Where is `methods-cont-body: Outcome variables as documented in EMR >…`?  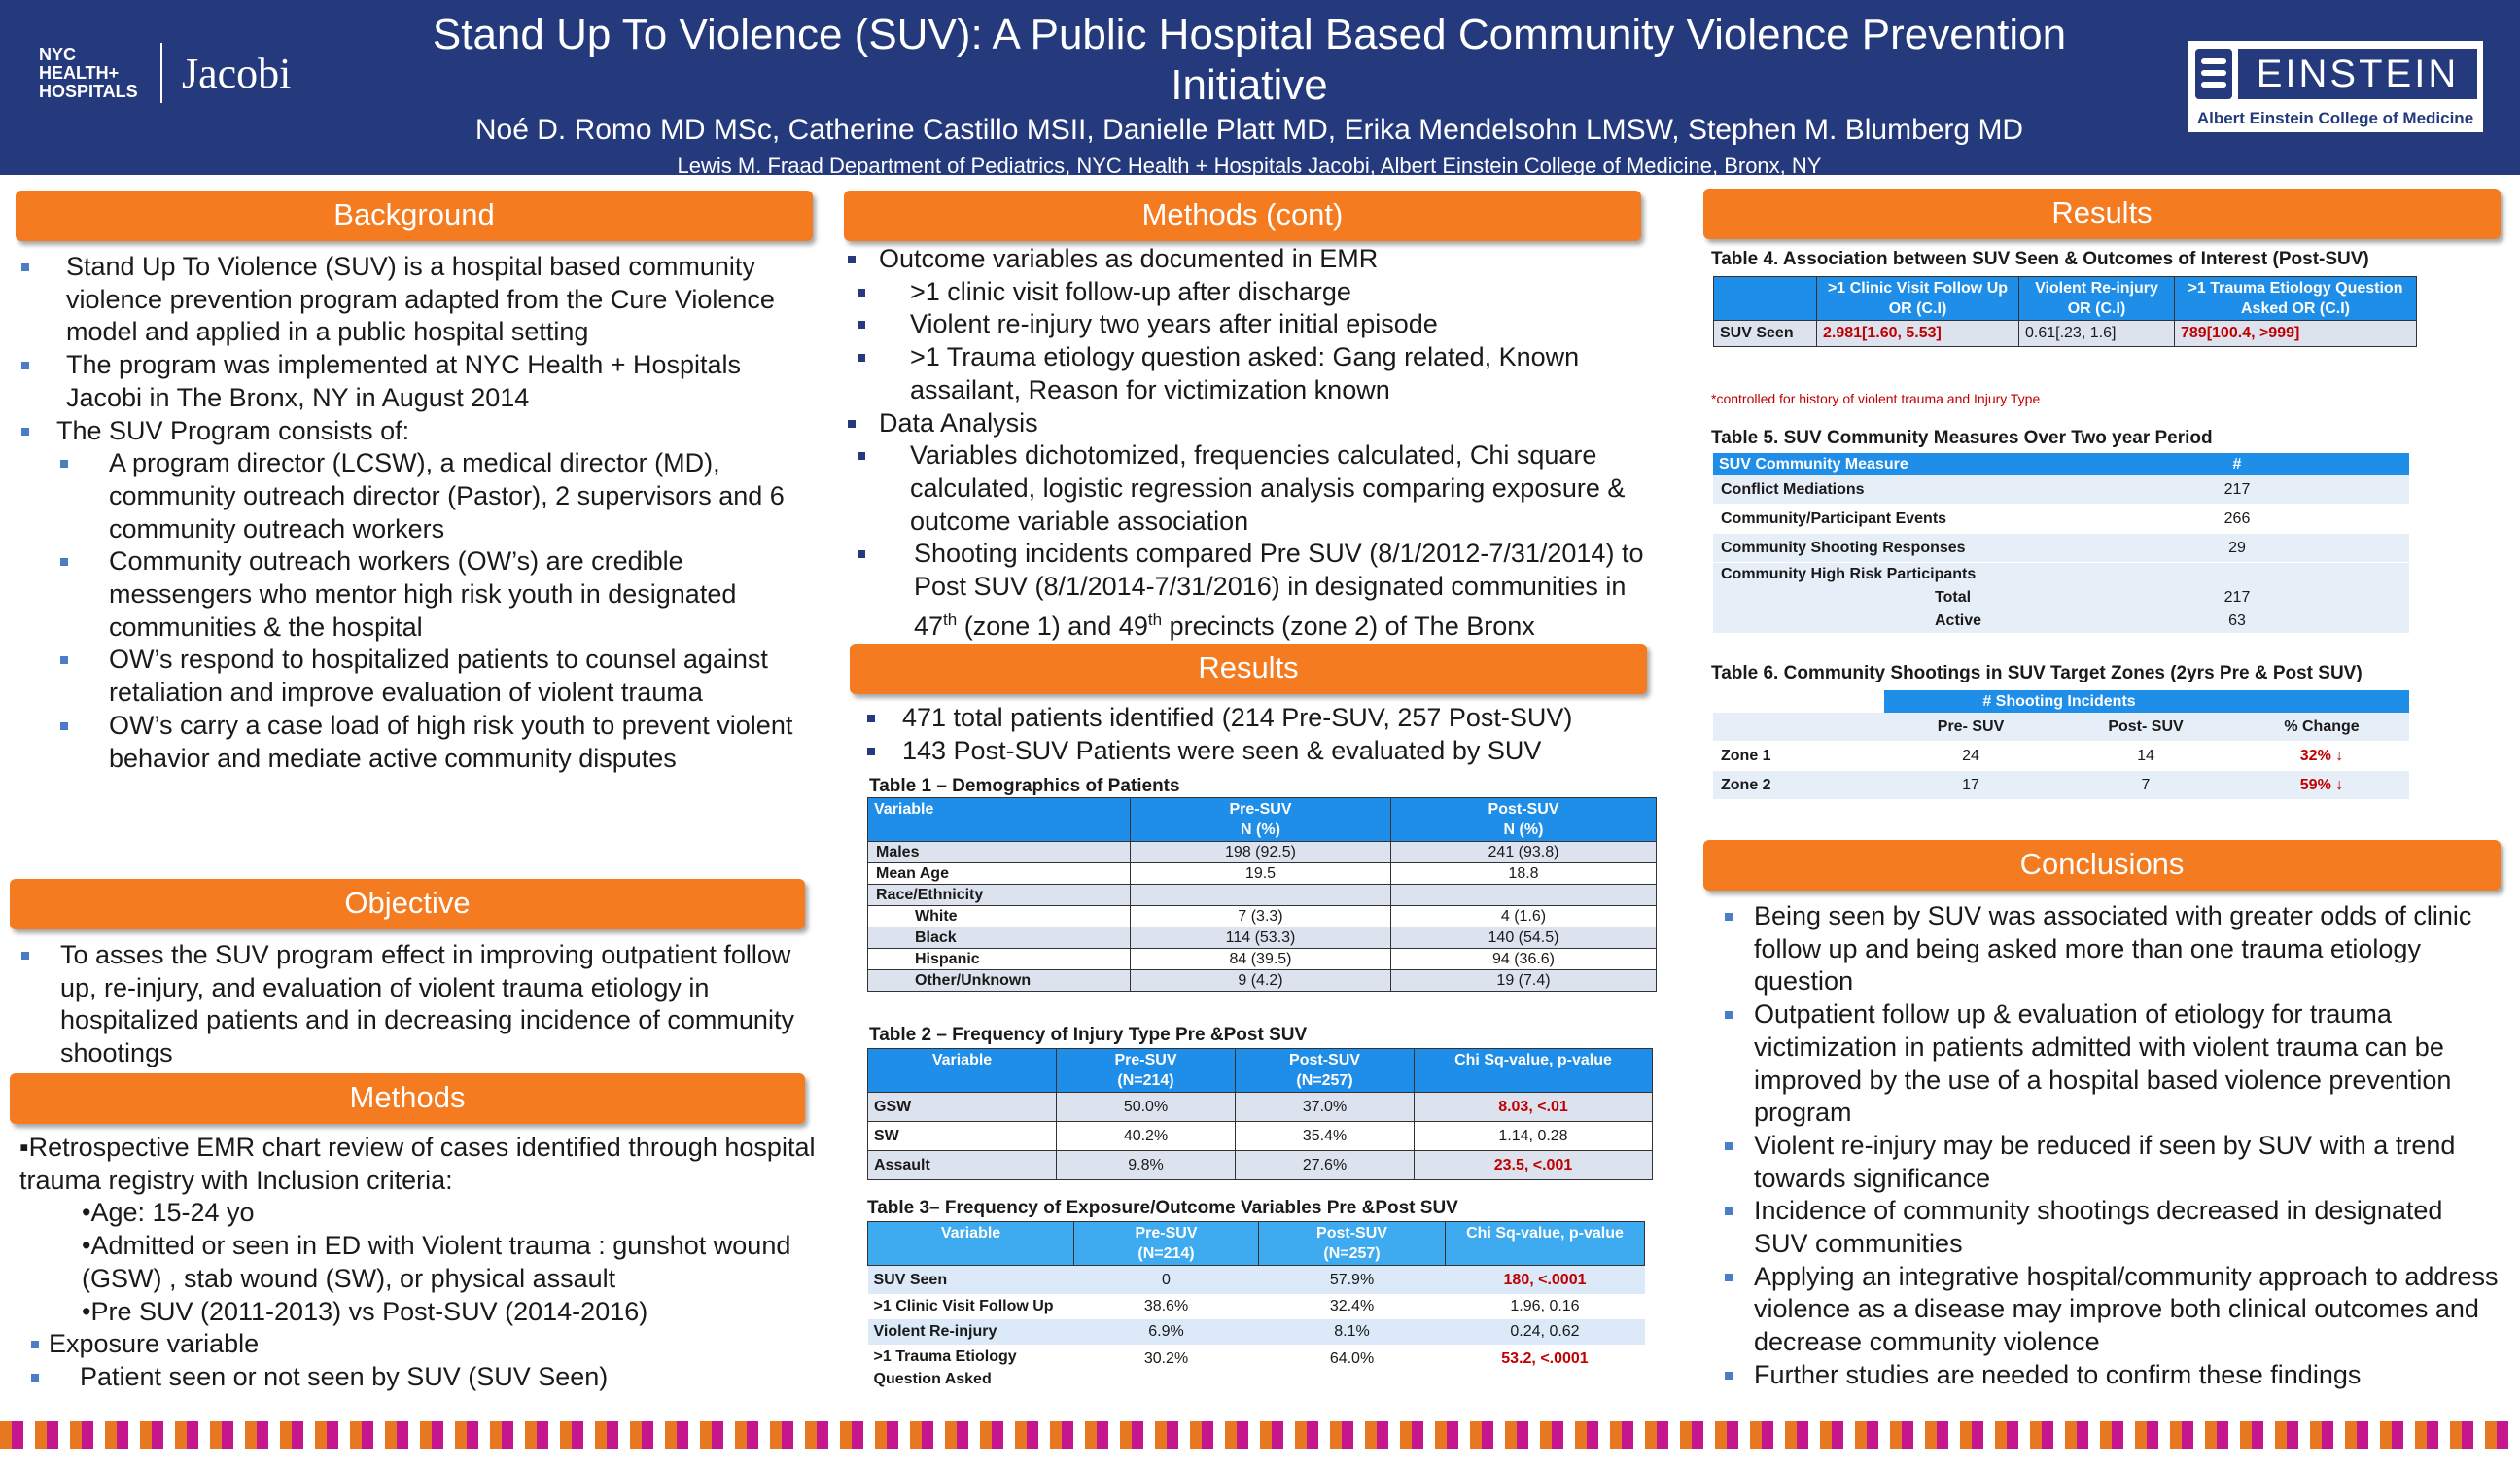
methods-cont-body: Outcome variables as documented in EMR >… is located at coordinates (1249, 443).